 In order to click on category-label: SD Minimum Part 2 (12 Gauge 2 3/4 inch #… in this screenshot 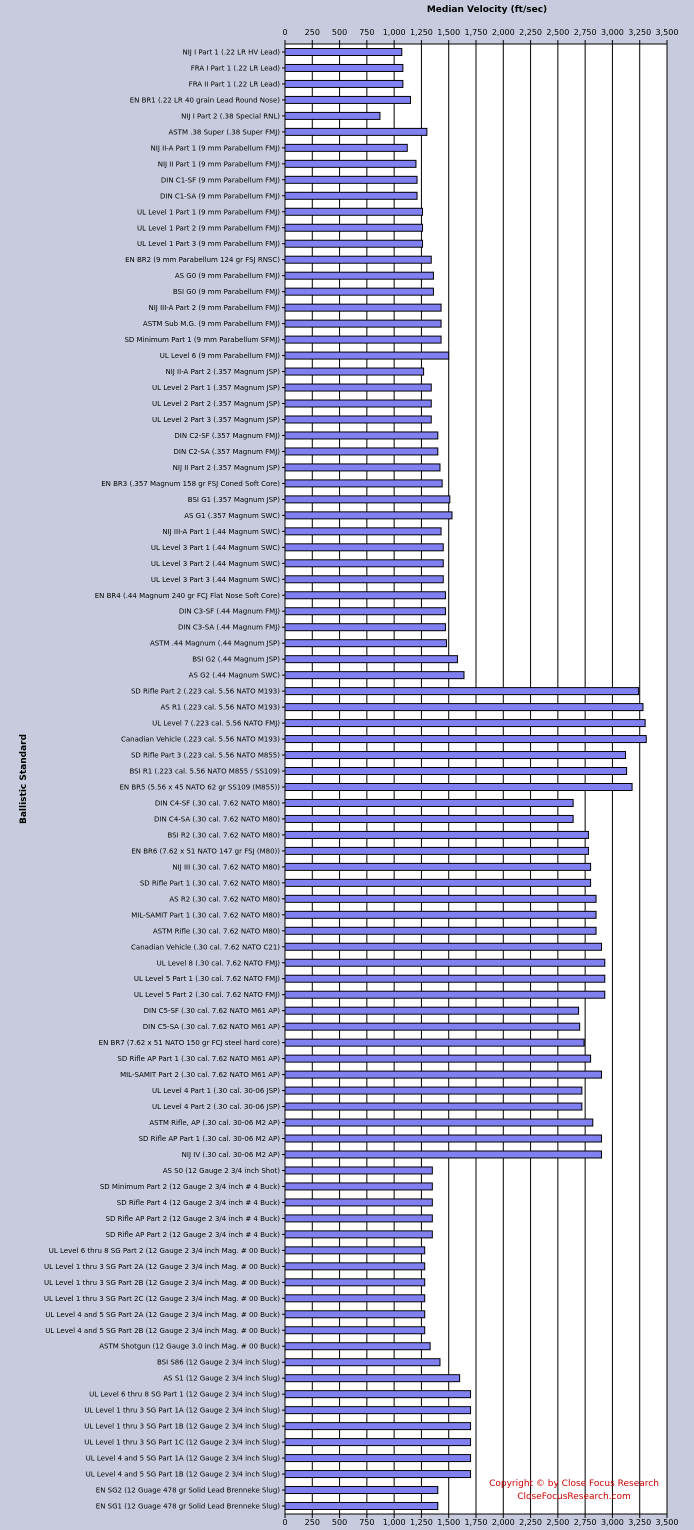, I will do `click(190, 1187)`.